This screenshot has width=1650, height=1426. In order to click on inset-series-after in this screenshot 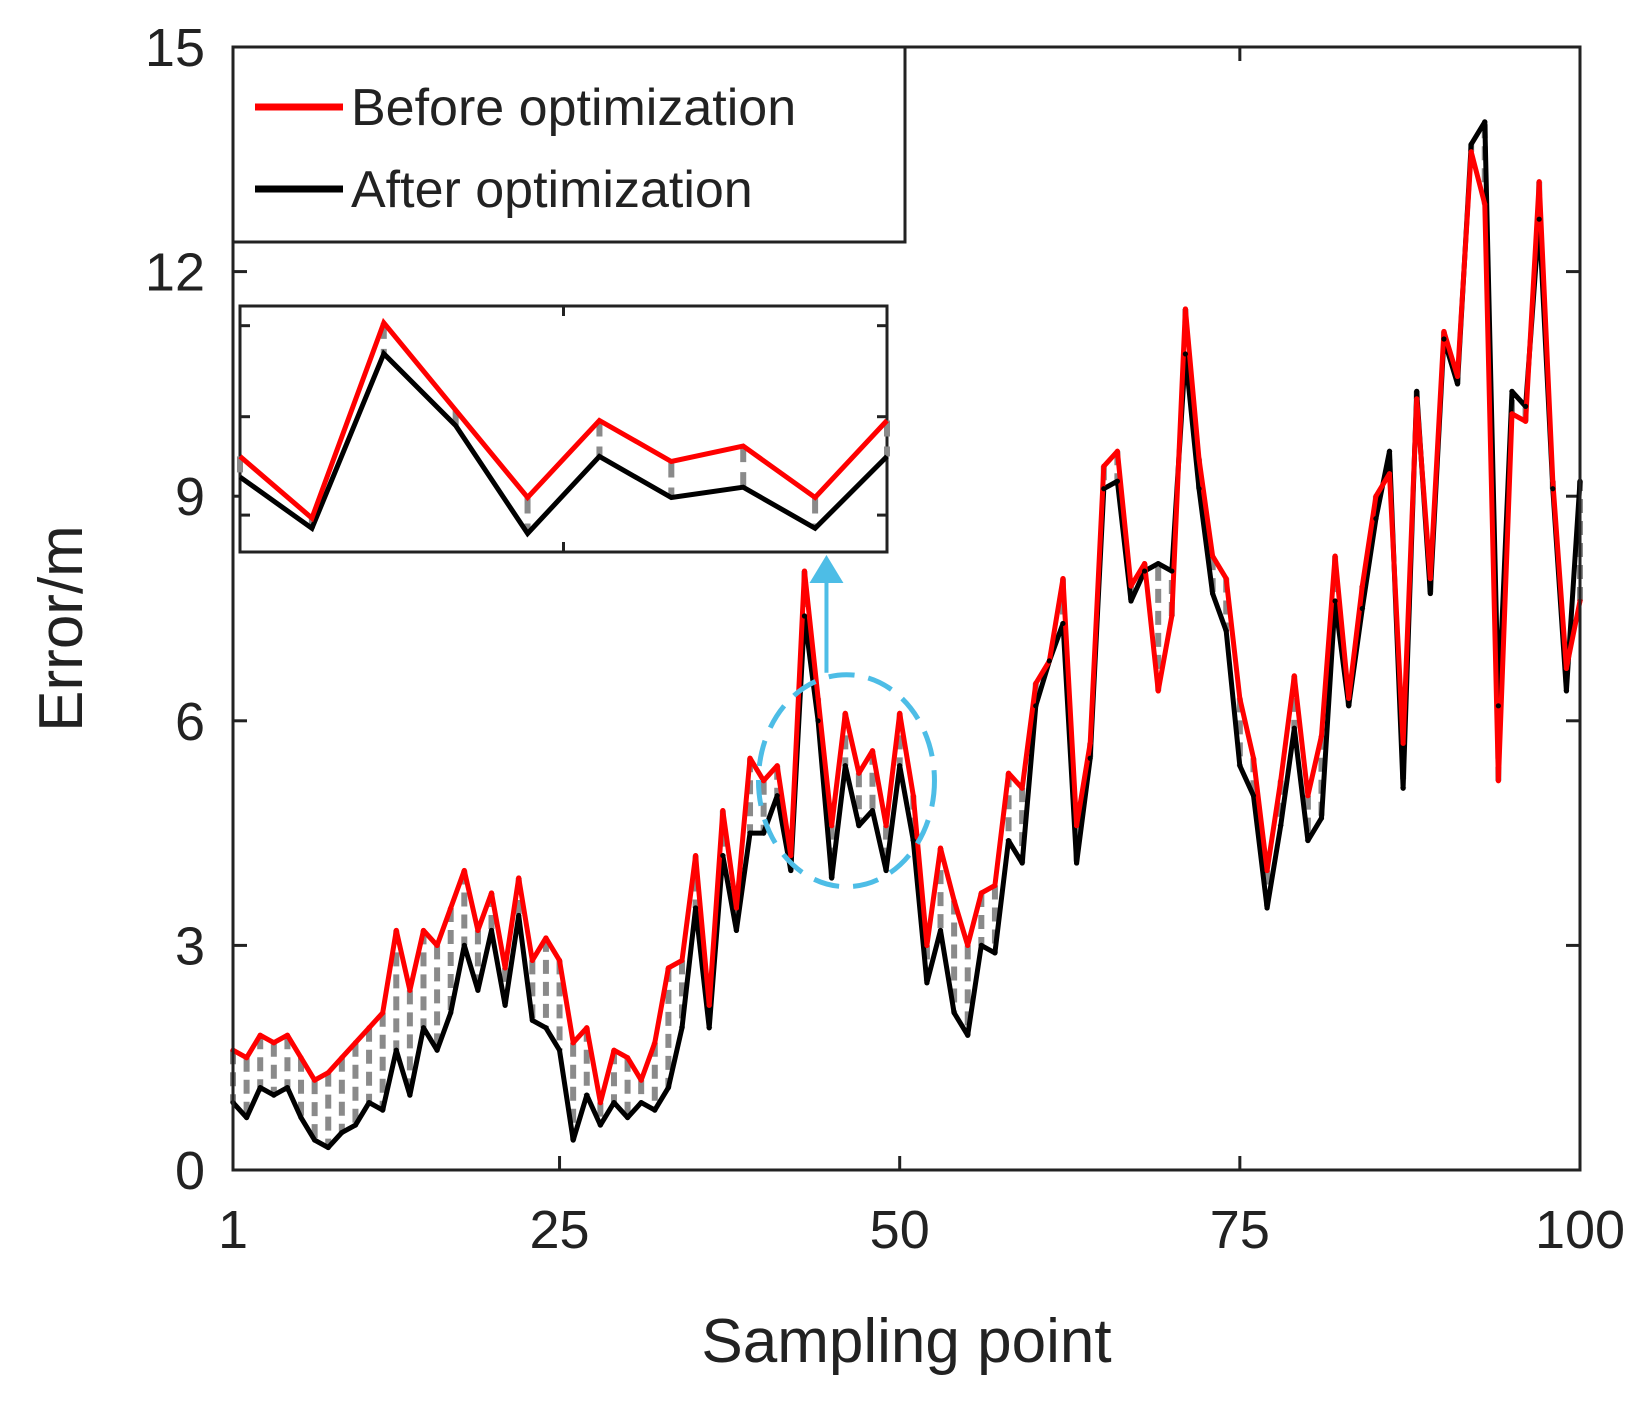, I will do `click(563, 443)`.